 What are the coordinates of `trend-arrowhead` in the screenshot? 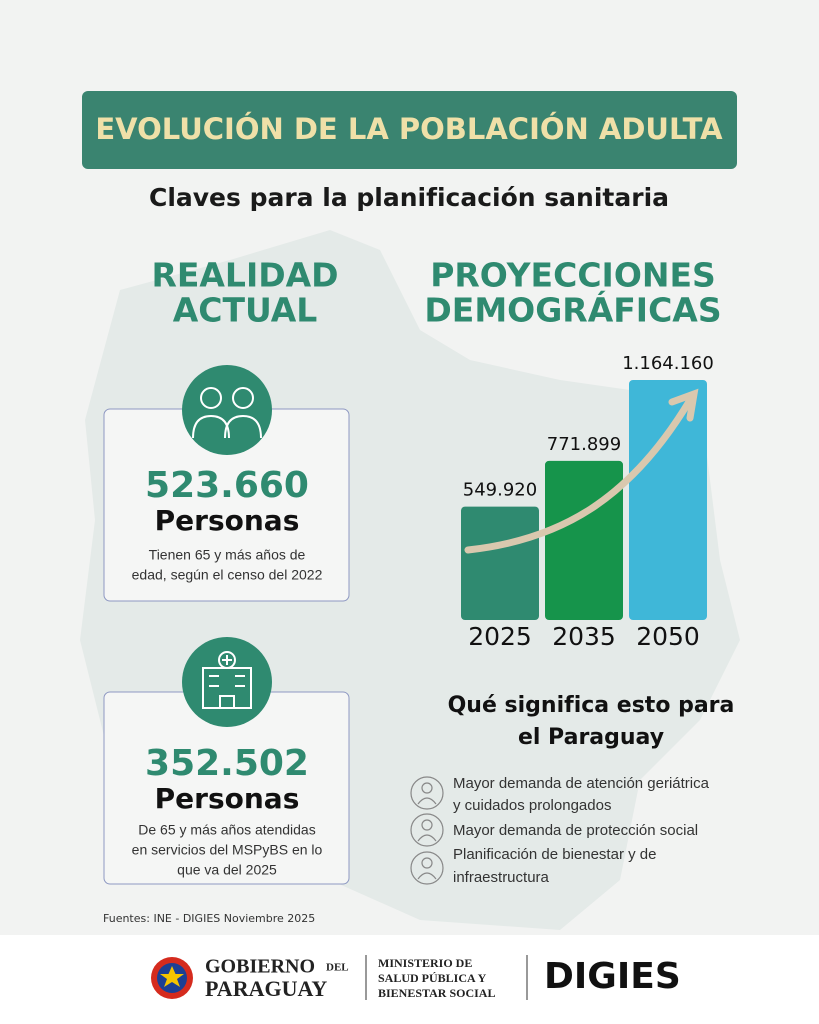 It's located at (683, 405).